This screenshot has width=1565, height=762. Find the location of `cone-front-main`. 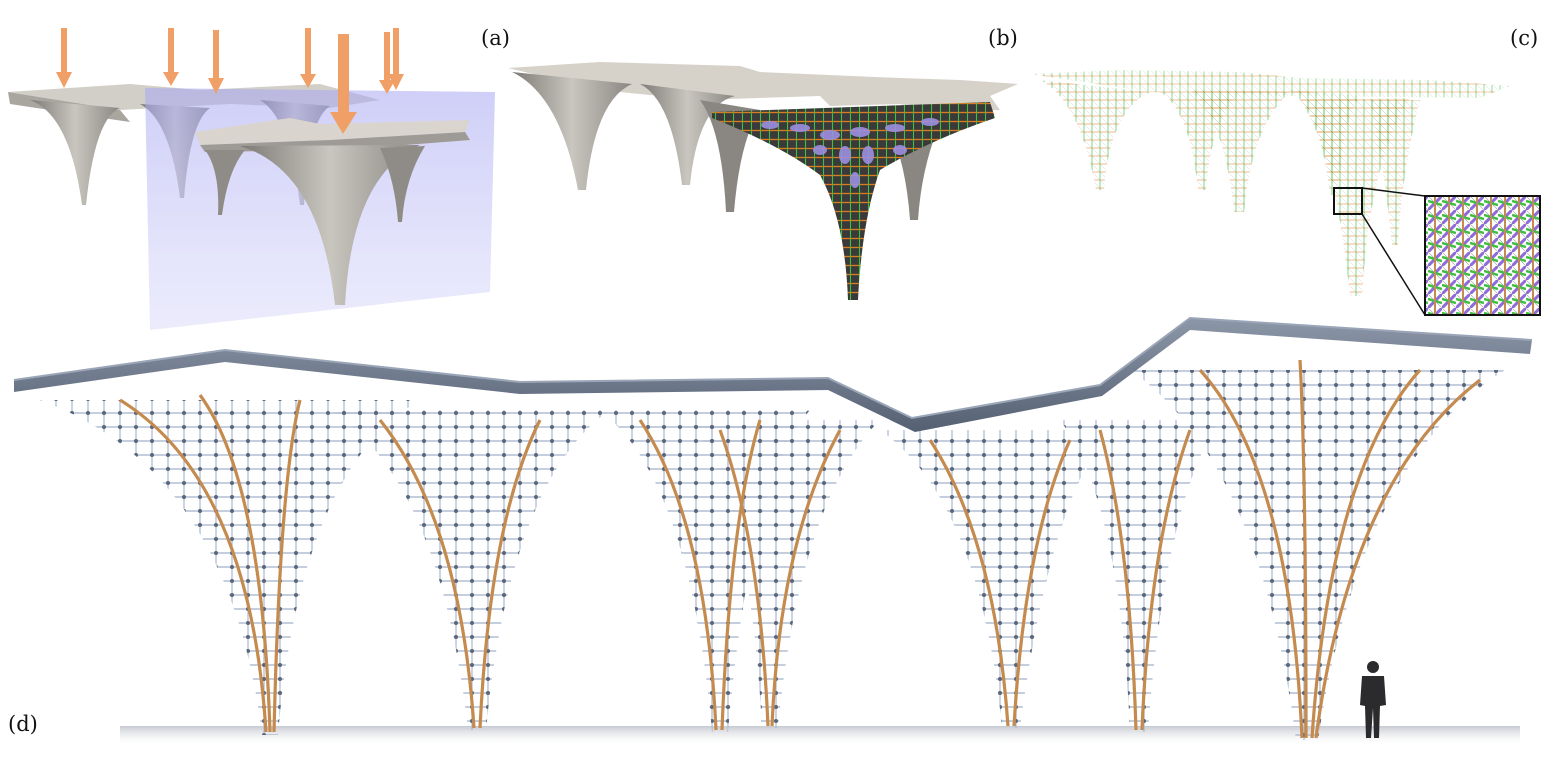

cone-front-main is located at coordinates (330, 225).